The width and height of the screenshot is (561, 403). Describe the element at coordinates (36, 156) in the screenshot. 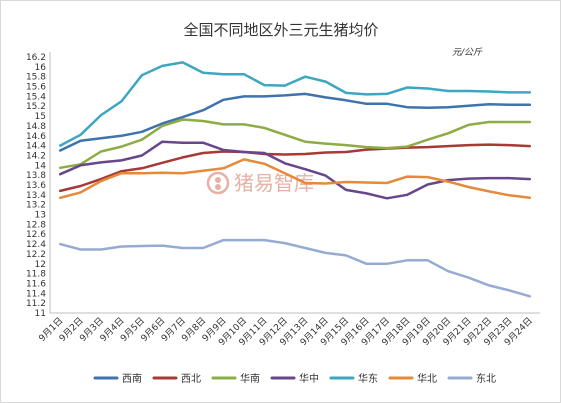

I see `y-tick-label: 14.2` at that location.